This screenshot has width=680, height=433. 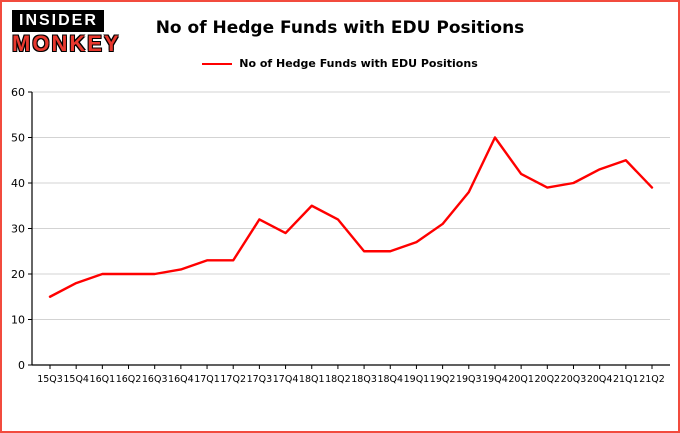 I want to click on legend-line-swatch, so click(x=217, y=63).